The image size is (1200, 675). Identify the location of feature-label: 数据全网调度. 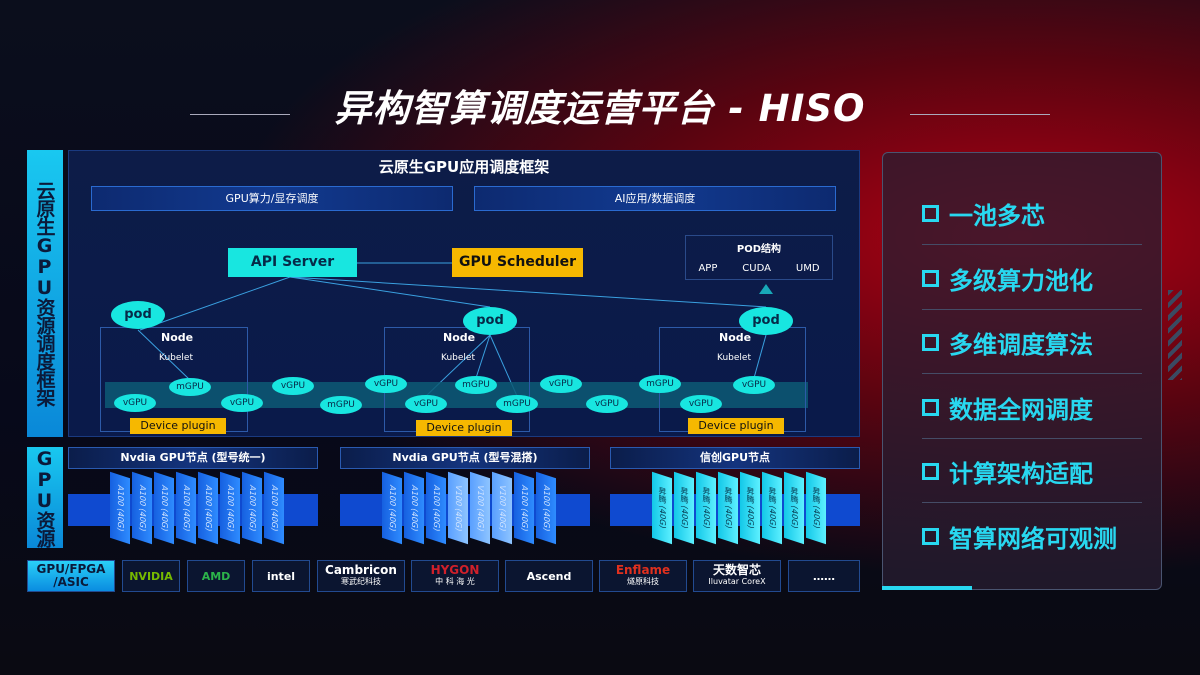
(1021, 409).